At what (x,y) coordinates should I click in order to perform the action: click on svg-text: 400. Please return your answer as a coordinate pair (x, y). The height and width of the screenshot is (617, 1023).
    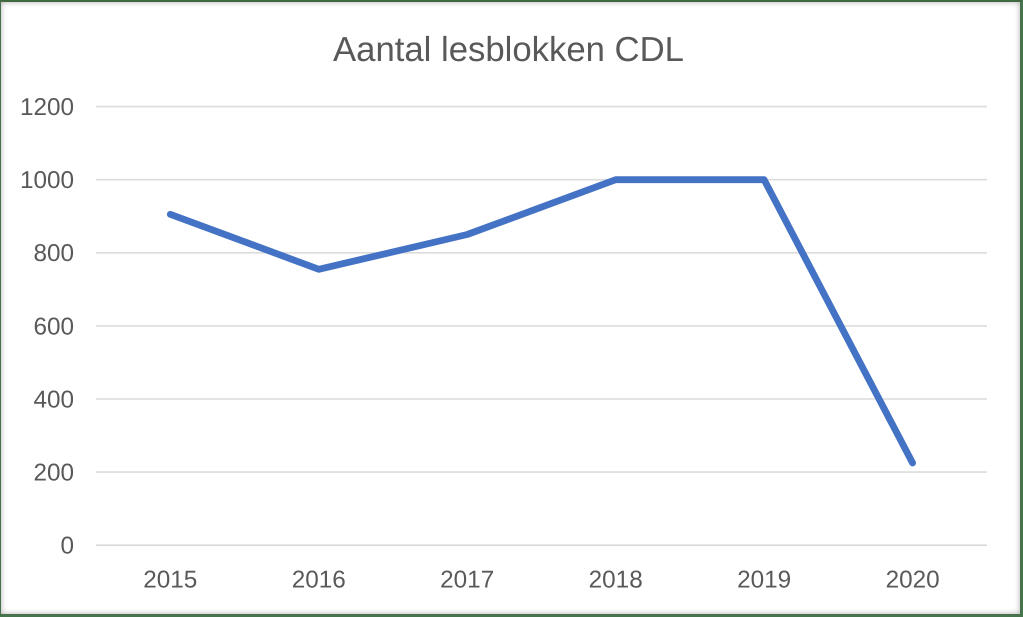
    Looking at the image, I should click on (53, 399).